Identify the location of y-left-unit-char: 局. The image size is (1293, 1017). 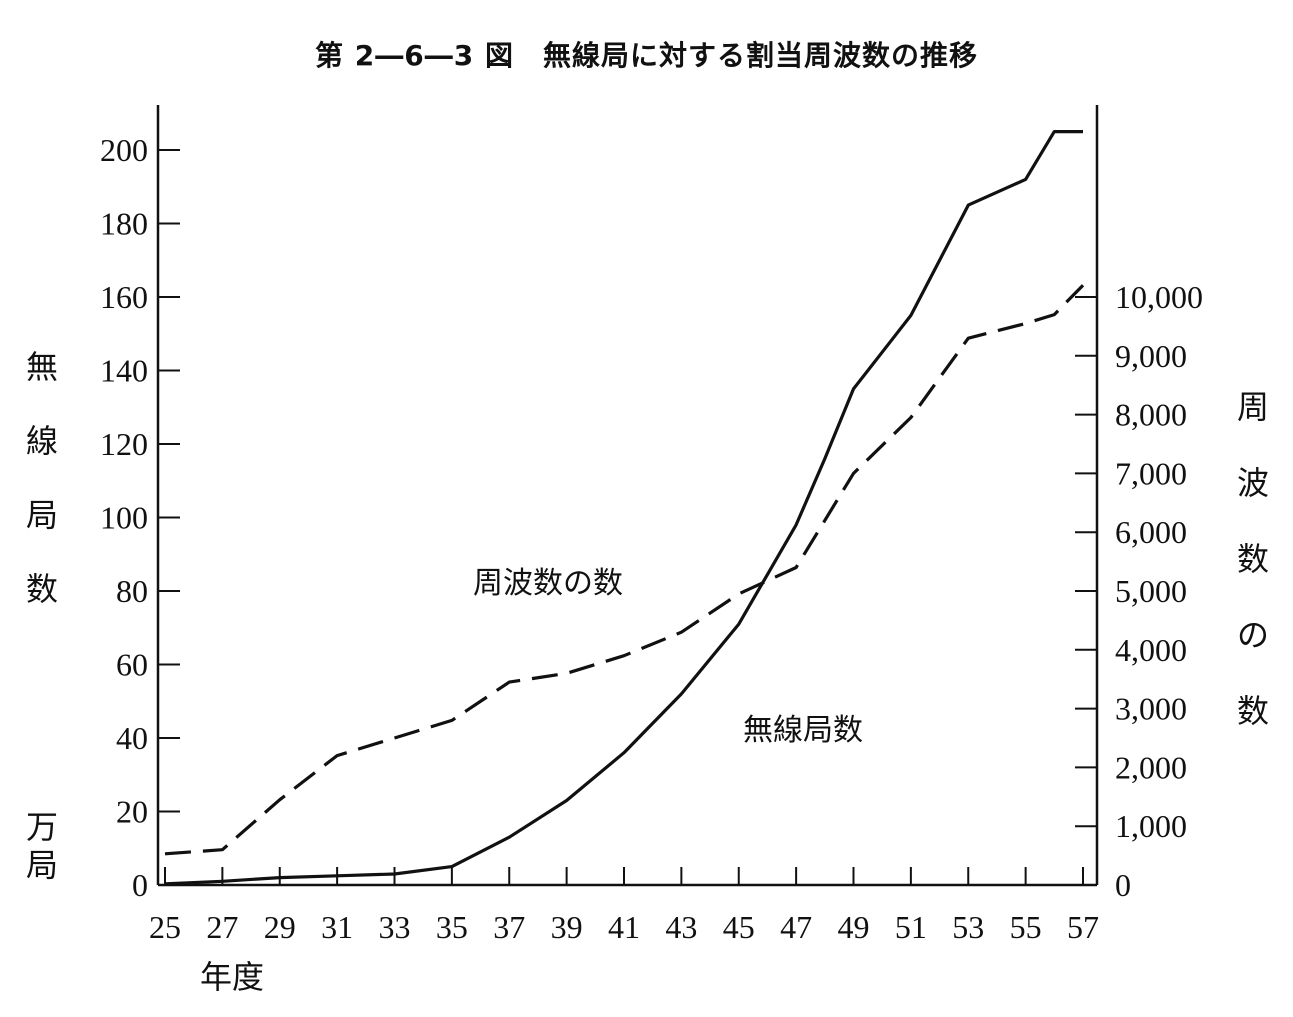
(42, 865).